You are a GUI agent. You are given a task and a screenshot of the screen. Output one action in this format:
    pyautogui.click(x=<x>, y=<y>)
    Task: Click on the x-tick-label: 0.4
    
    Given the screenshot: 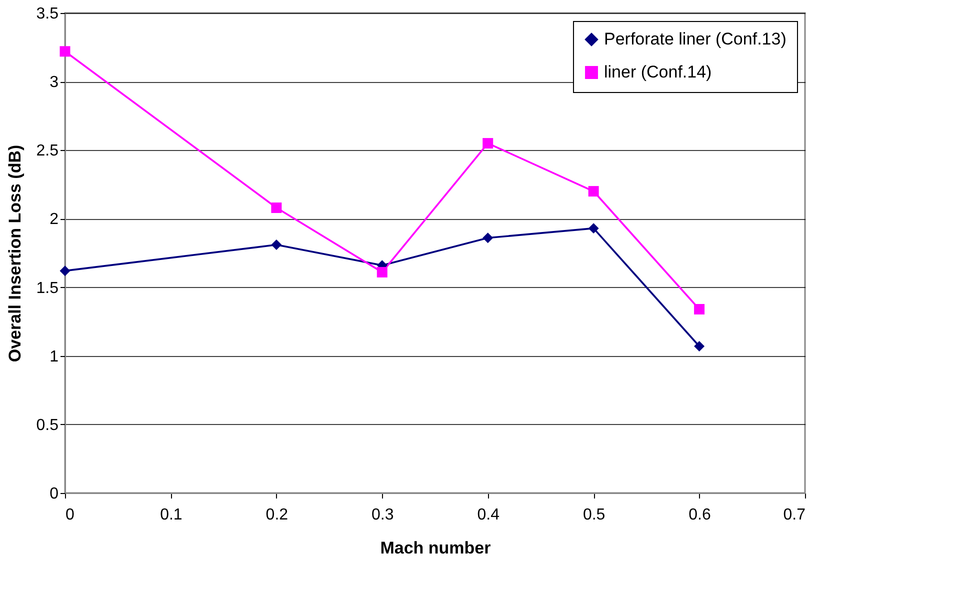 What is the action you would take?
    pyautogui.click(x=488, y=515)
    